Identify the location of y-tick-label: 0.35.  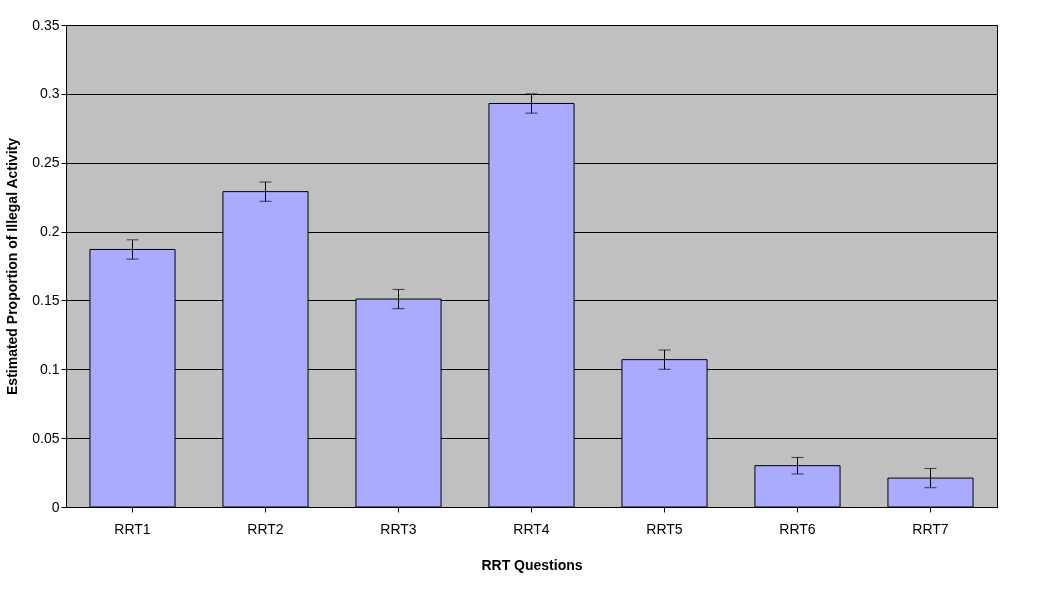
(46, 24).